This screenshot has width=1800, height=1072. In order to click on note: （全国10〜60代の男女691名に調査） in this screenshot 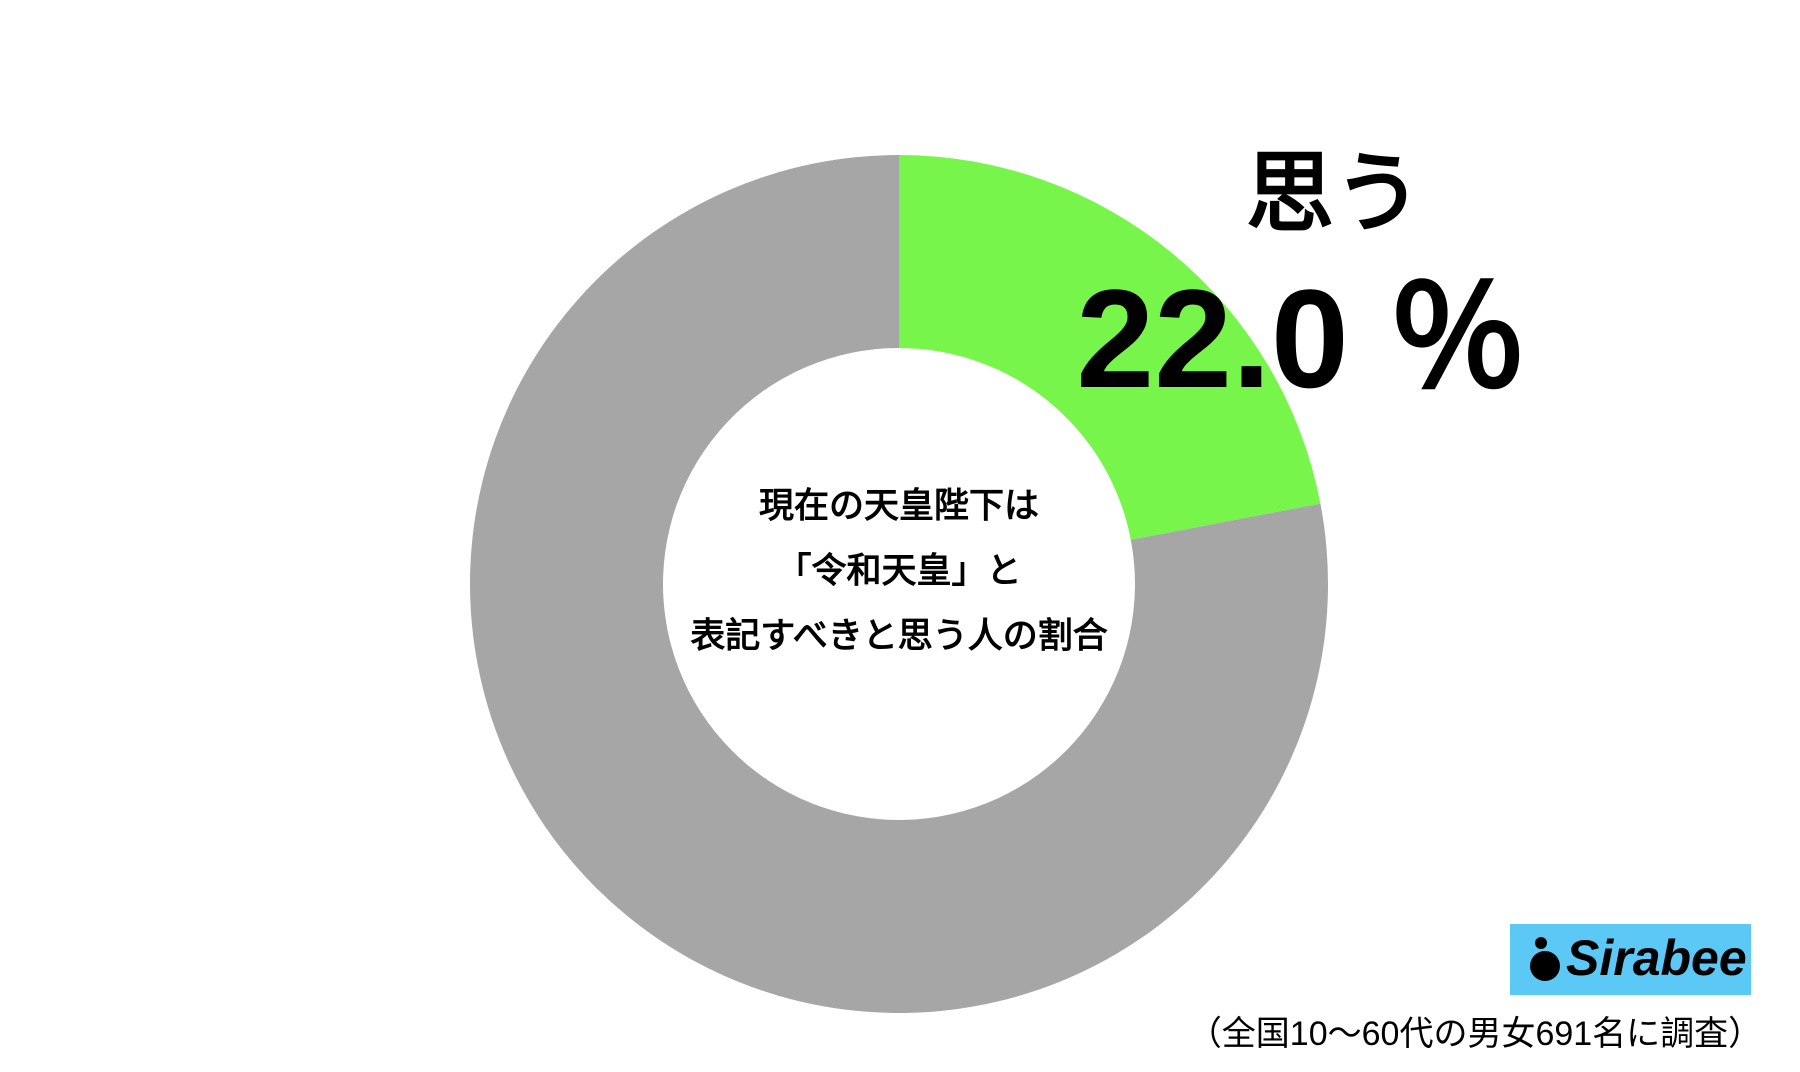, I will do `click(1475, 1034)`.